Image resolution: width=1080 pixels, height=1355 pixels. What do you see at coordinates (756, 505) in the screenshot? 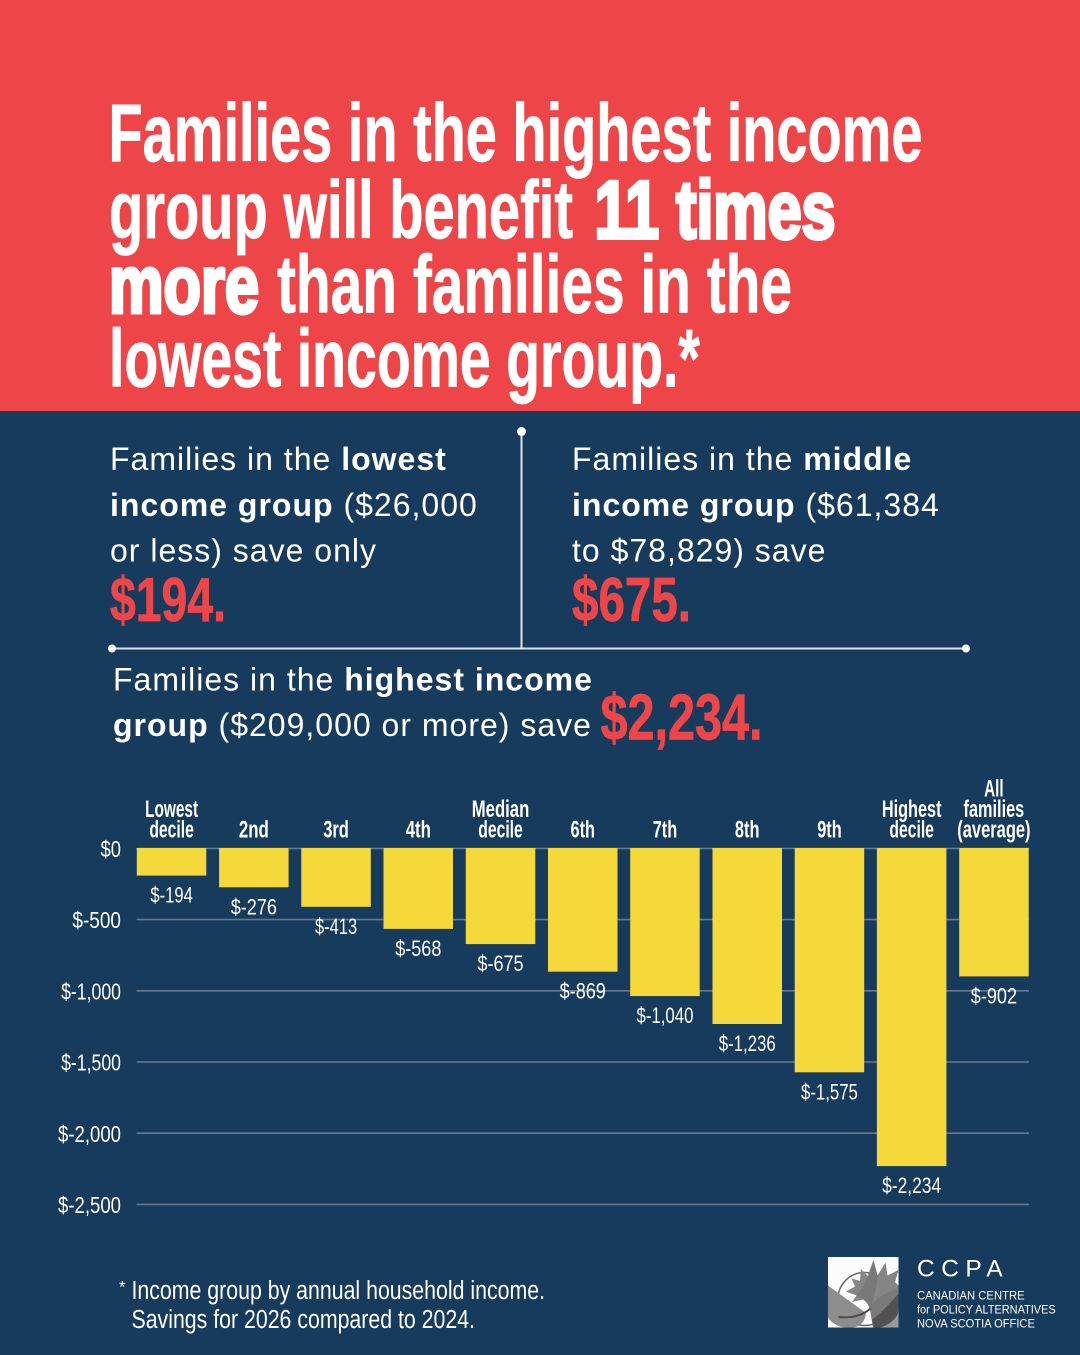
I see `svg-text: income group ($61,384` at bounding box center [756, 505].